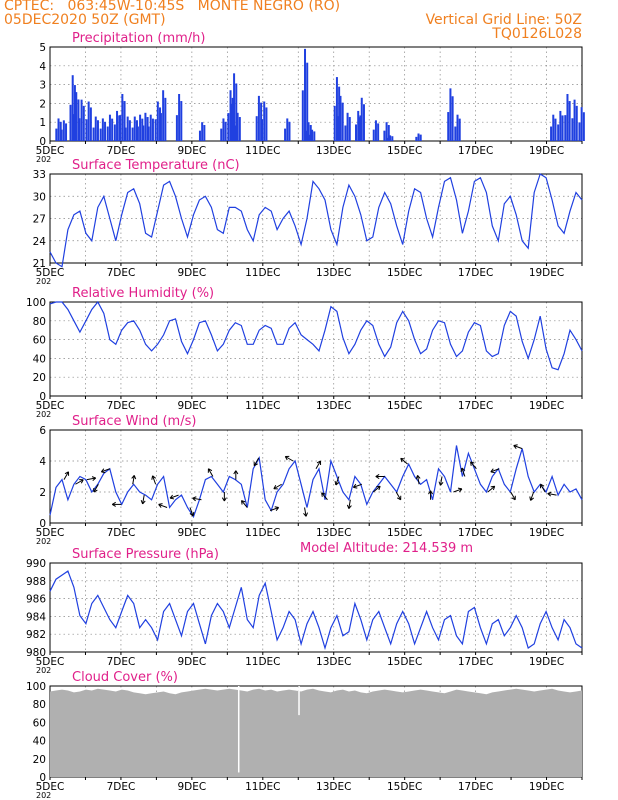 The image size is (618, 800). I want to click on y-tick-label: 30, so click(39, 197).